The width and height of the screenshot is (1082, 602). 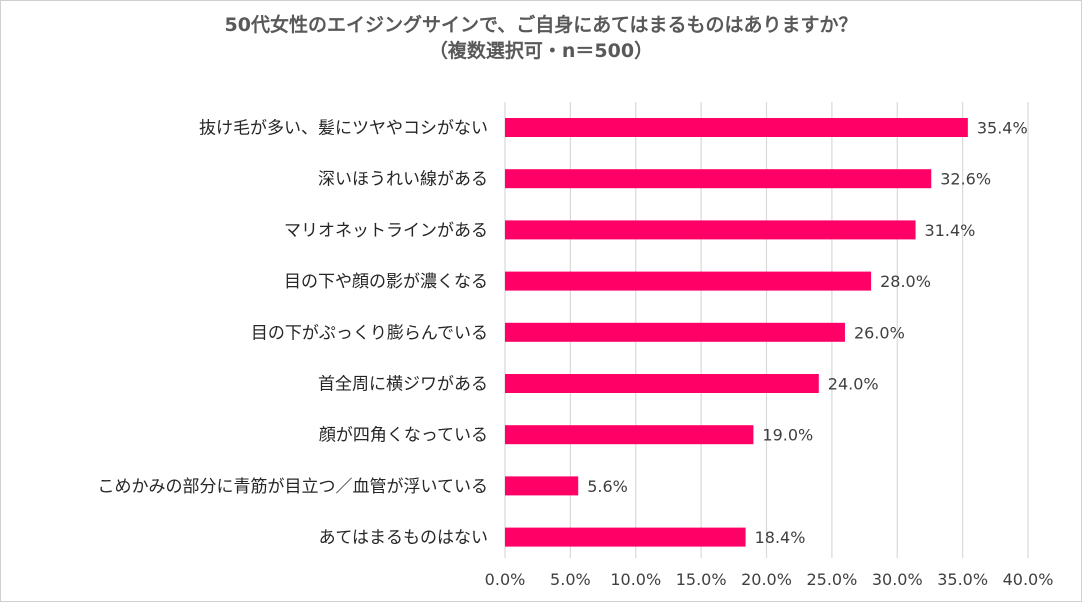 What do you see at coordinates (853, 384) in the screenshot?
I see `data-label: 24.0%` at bounding box center [853, 384].